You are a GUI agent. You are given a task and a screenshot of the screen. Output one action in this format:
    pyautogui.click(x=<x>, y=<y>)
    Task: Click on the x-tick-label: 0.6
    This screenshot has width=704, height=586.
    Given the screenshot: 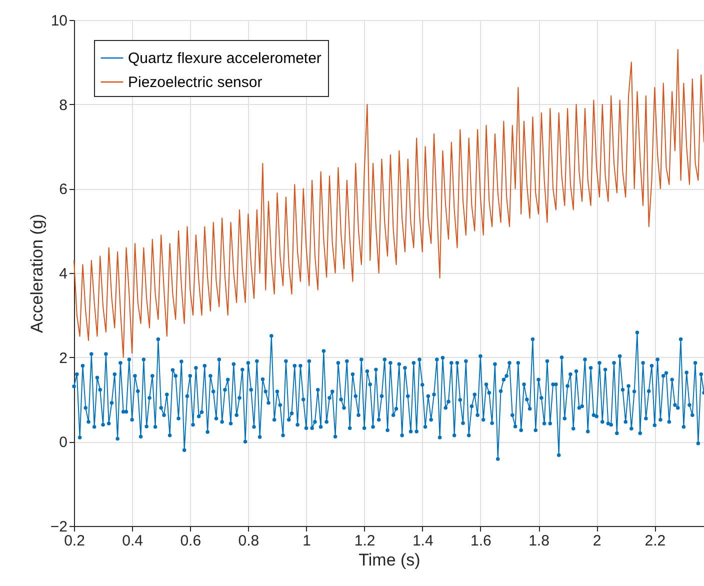 What is the action you would take?
    pyautogui.click(x=191, y=541)
    